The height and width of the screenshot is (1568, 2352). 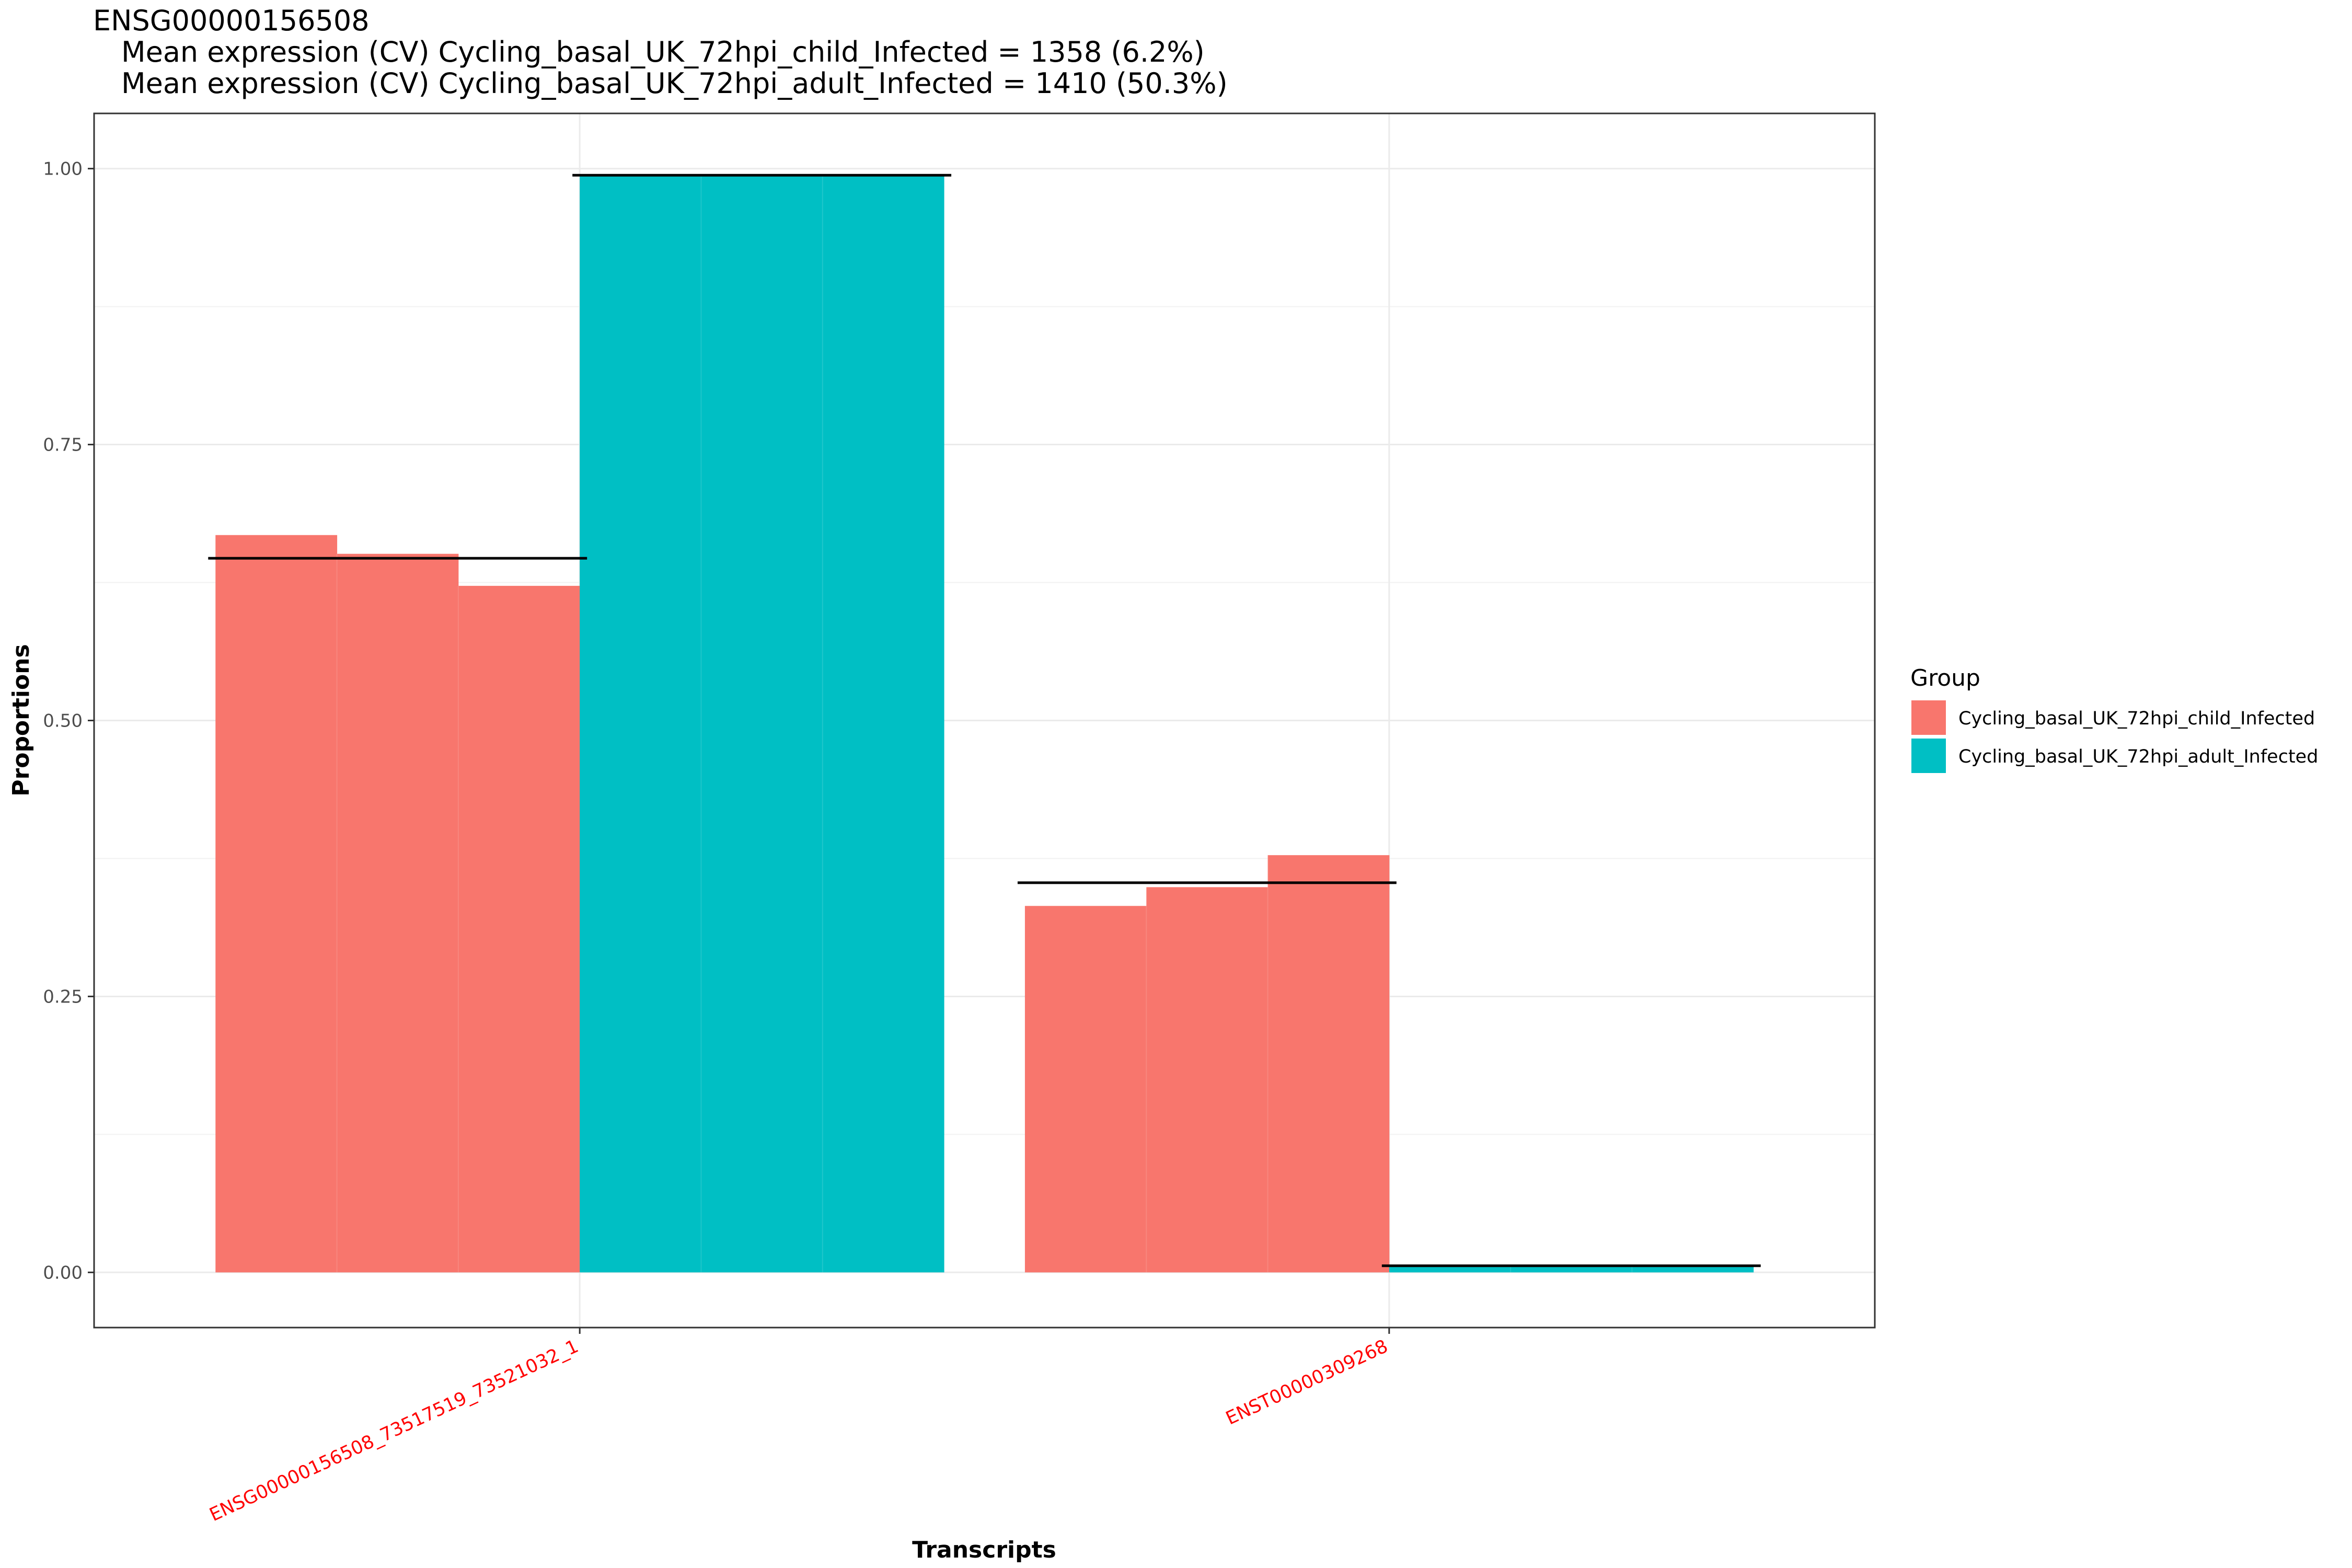 What do you see at coordinates (2138, 756) in the screenshot?
I see `legend-label: Cycling_basal_UK_72hpi_adult_Infected` at bounding box center [2138, 756].